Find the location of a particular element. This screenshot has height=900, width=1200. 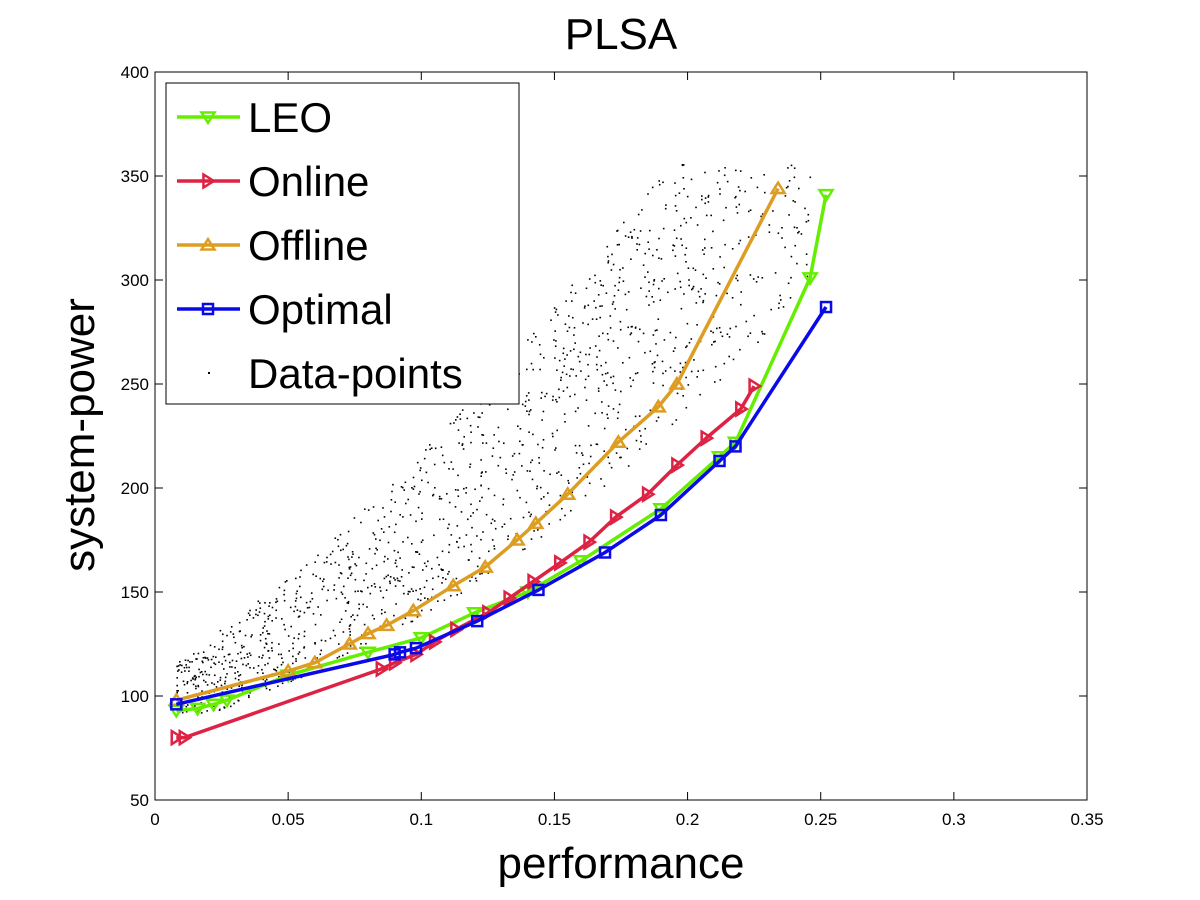

series-point-optimal is located at coordinates (735, 446).